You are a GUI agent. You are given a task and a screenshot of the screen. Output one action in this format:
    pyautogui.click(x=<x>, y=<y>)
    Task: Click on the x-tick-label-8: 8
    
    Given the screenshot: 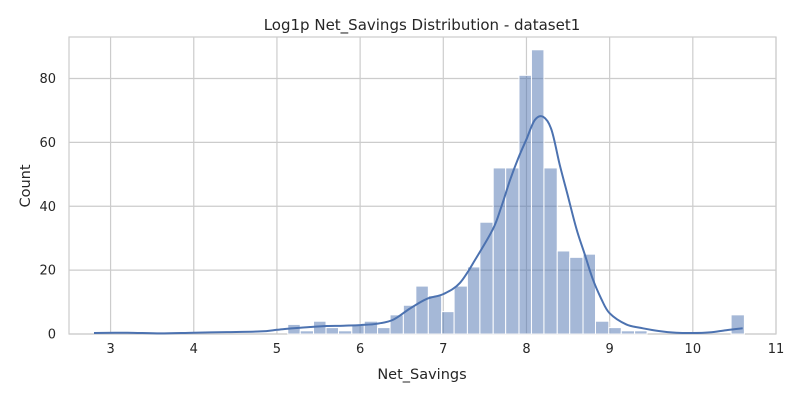 What is the action you would take?
    pyautogui.click(x=526, y=349)
    